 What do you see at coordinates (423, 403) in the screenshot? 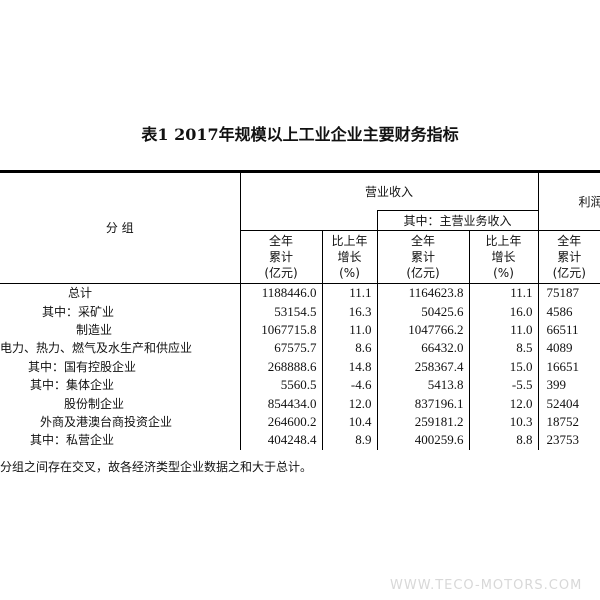
I see `cell-value: 837196.1` at bounding box center [423, 403].